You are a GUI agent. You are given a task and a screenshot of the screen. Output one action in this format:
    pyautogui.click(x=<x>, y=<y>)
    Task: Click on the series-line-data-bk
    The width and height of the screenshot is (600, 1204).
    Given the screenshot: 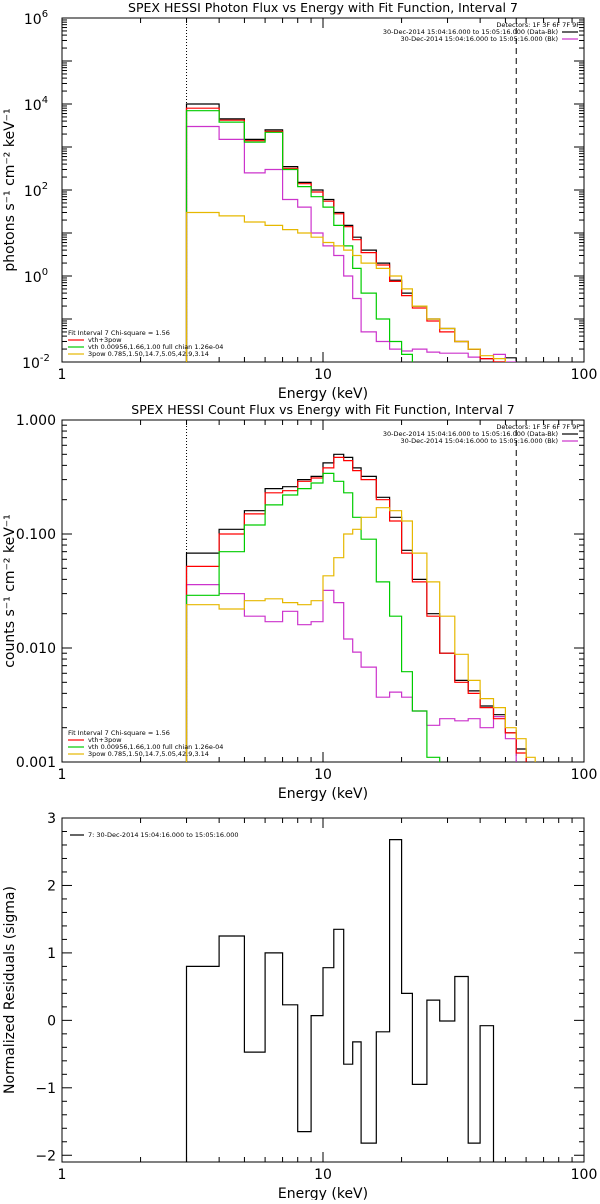 What is the action you would take?
    pyautogui.click(x=351, y=232)
    